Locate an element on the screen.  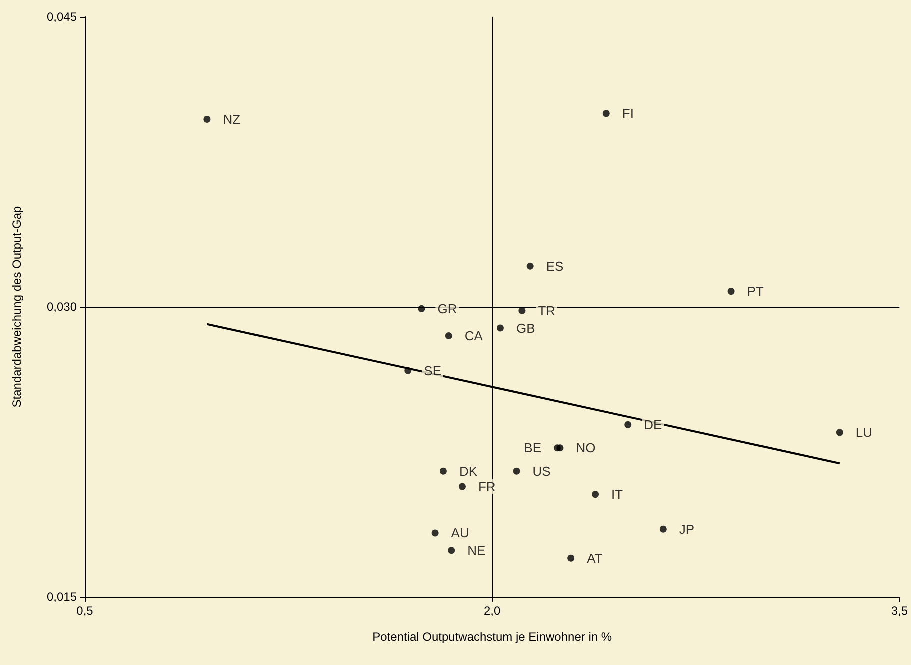
annotation: PT is located at coordinates (755, 292).